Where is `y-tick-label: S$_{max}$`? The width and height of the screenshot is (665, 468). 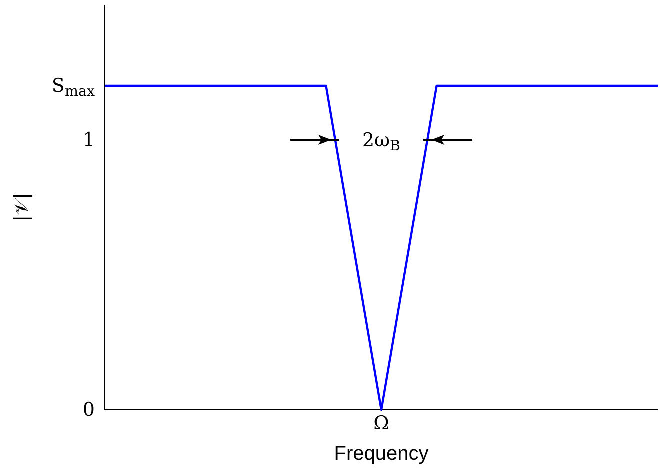 y-tick-label: S$_{max}$ is located at coordinates (73, 87).